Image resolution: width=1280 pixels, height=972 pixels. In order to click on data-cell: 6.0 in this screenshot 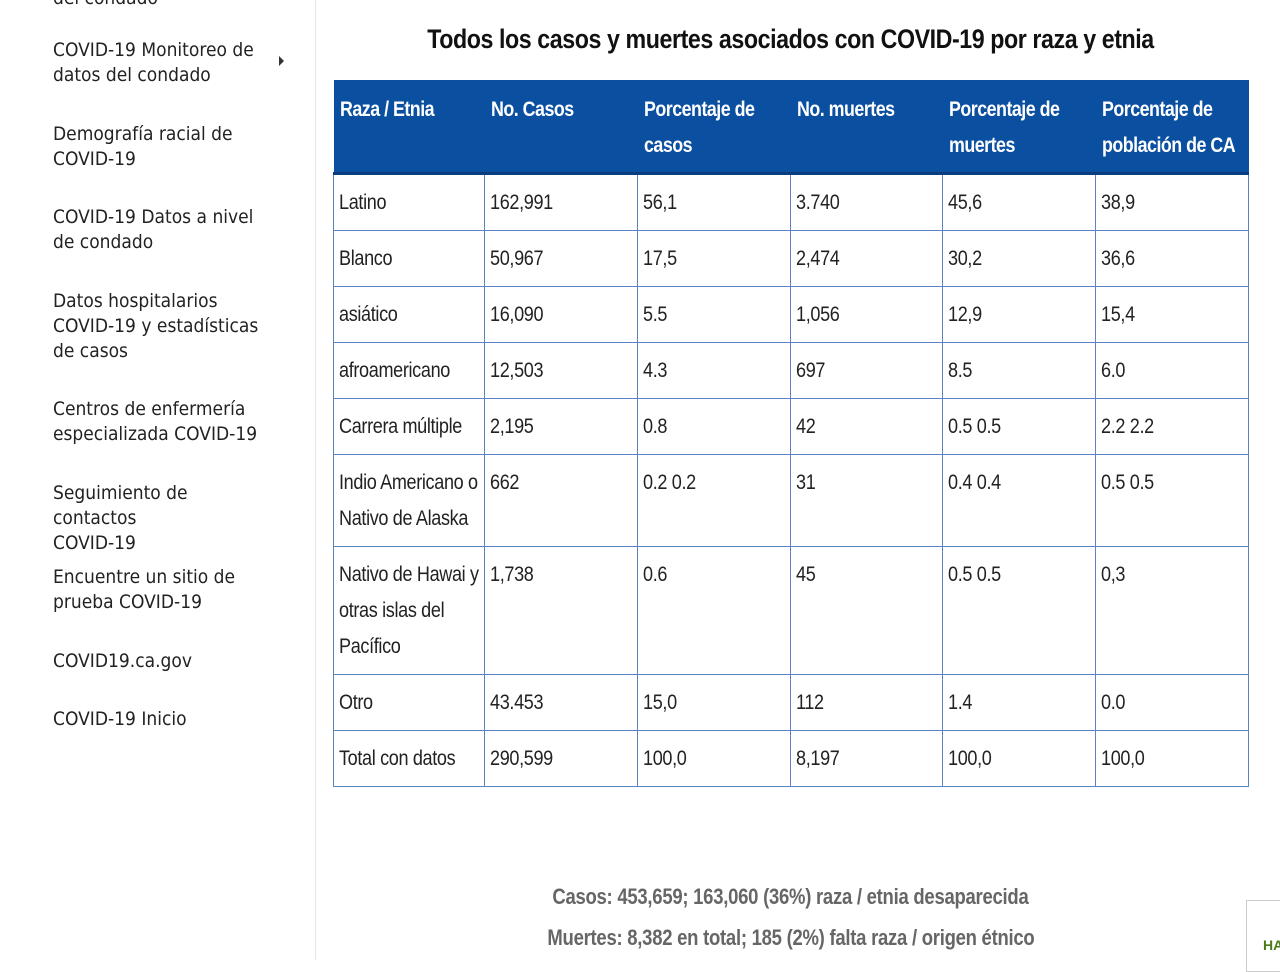, I will do `click(1172, 370)`.